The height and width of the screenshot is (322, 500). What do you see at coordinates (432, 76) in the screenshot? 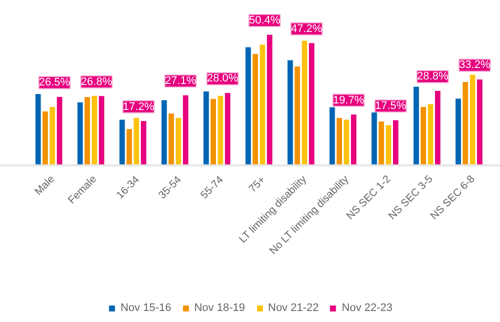
I see `data-label: 28.8%` at bounding box center [432, 76].